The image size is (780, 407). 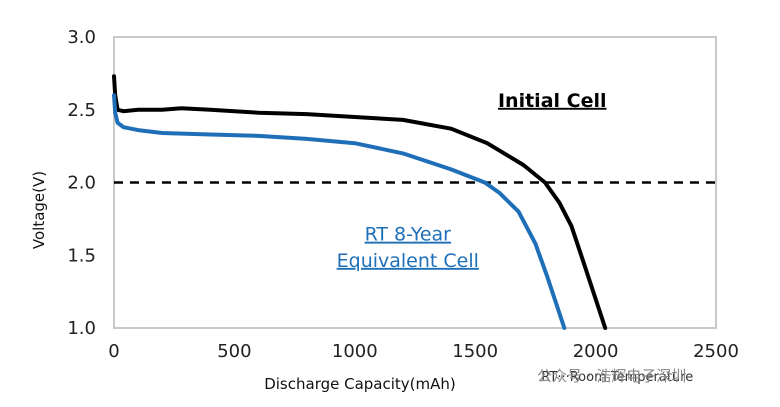 What do you see at coordinates (596, 351) in the screenshot?
I see `x-tick-label: 2000` at bounding box center [596, 351].